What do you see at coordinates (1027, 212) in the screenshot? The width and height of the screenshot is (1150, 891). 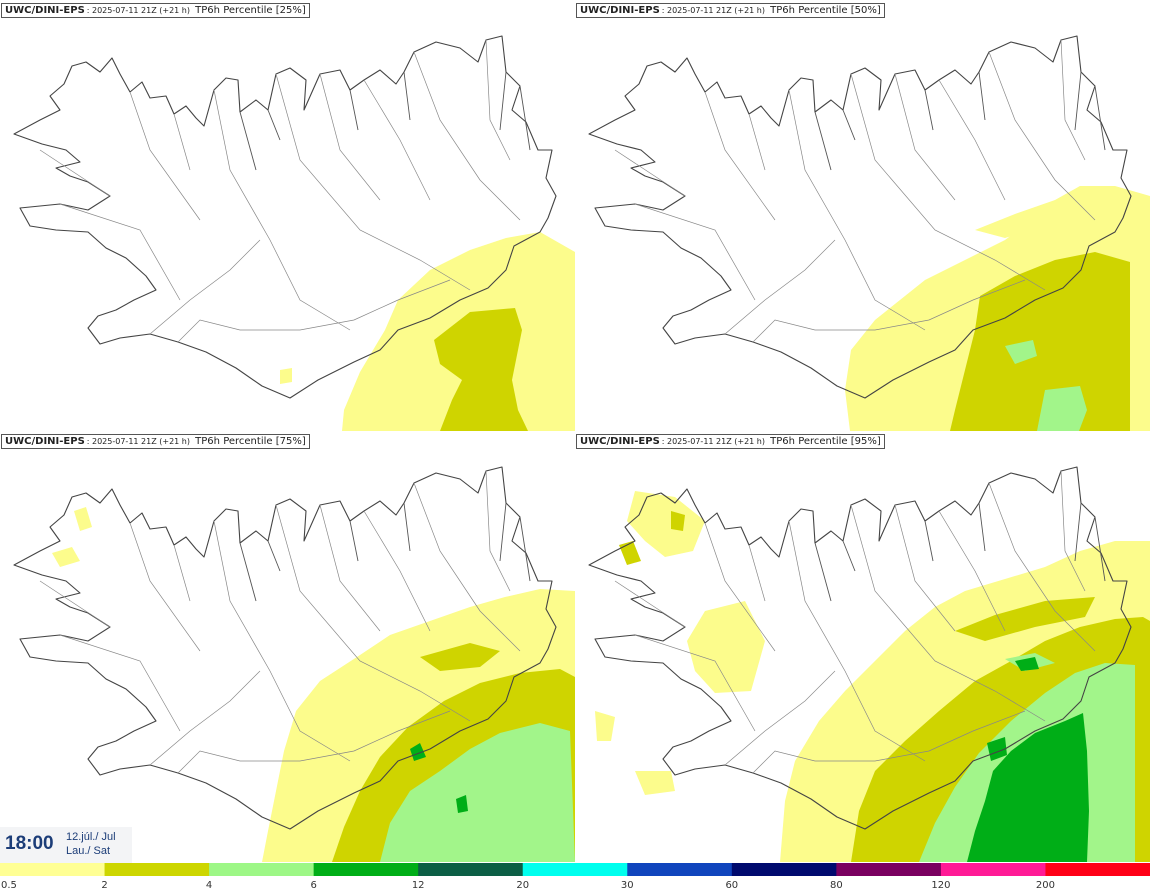 I see `precip-area-05-north` at bounding box center [1027, 212].